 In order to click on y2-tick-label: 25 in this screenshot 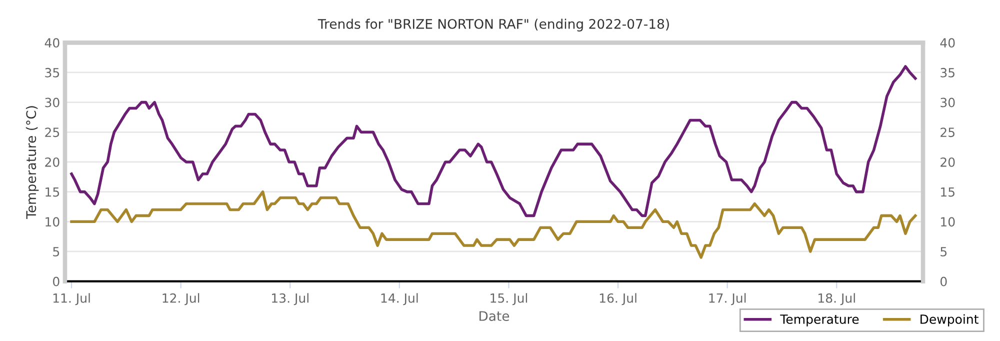, I will do `click(947, 133)`.